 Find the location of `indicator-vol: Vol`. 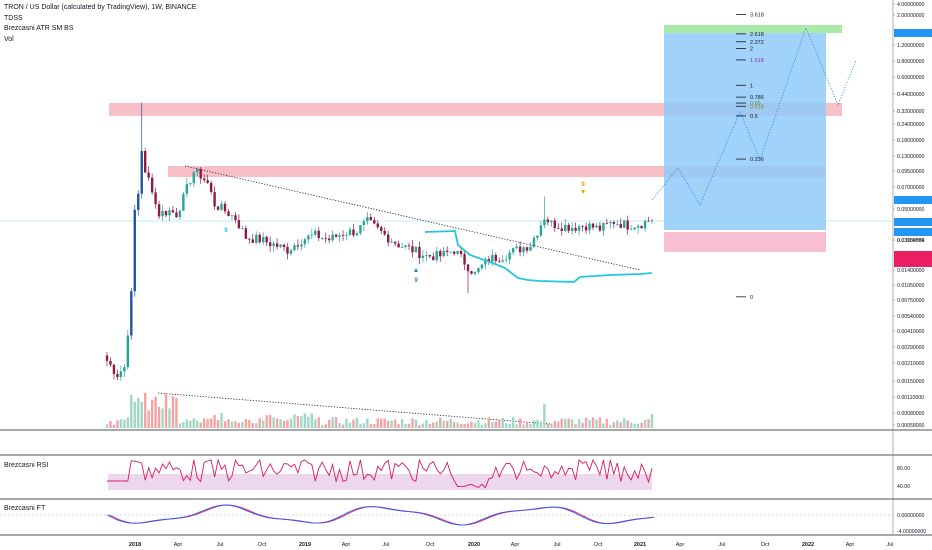

indicator-vol: Vol is located at coordinates (9, 39).